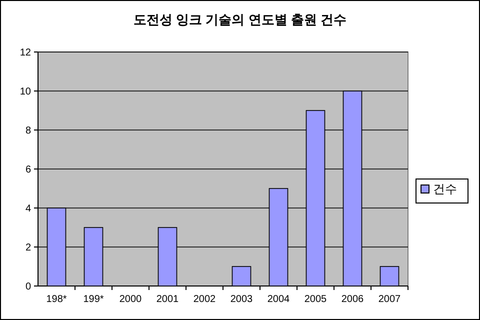 The height and width of the screenshot is (320, 480). I want to click on chart-title: 도전성 잉크 기술의 연도별 출원 건수, so click(240, 19).